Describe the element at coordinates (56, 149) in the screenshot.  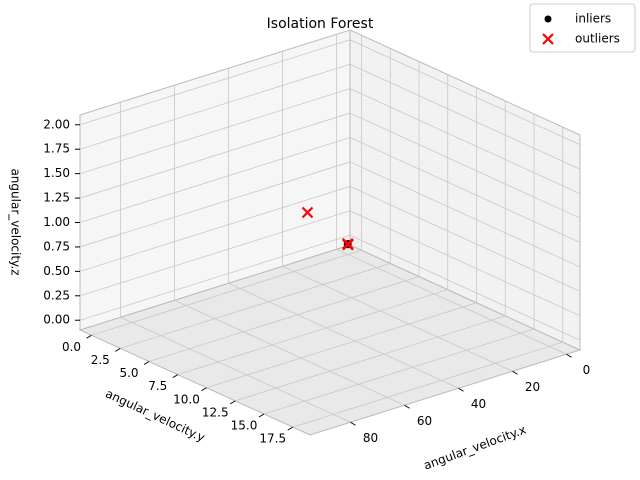
I see `z-tick-label: 1.75` at that location.